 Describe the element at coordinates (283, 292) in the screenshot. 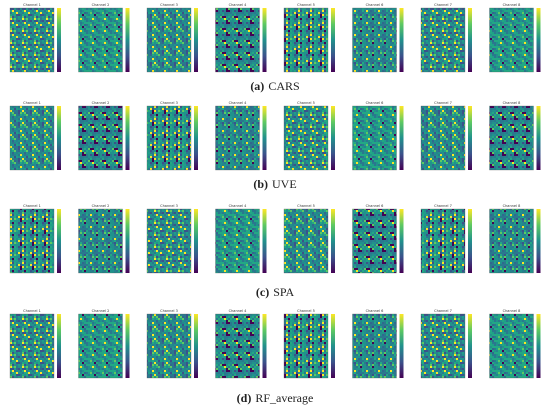

I see `caption-name: SPA` at that location.